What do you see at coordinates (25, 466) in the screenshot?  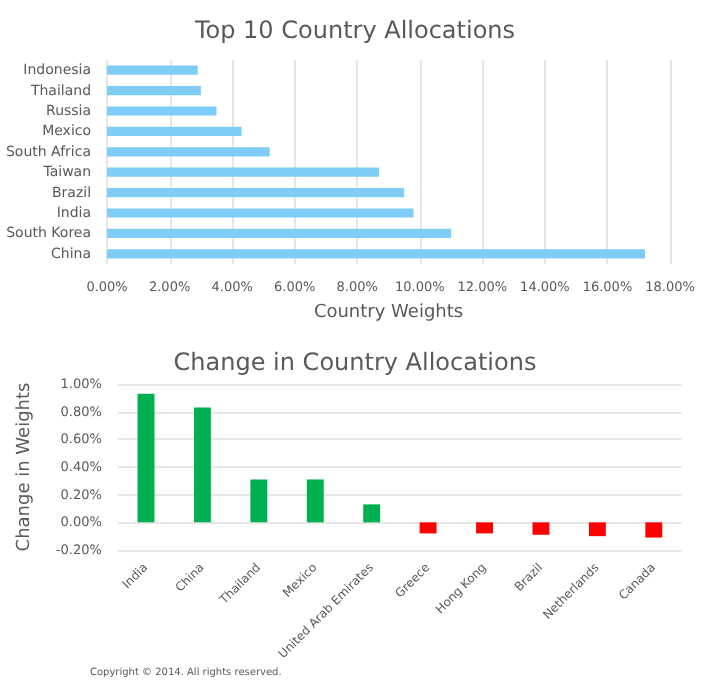 I see `y-axis-title: Change in Weights` at bounding box center [25, 466].